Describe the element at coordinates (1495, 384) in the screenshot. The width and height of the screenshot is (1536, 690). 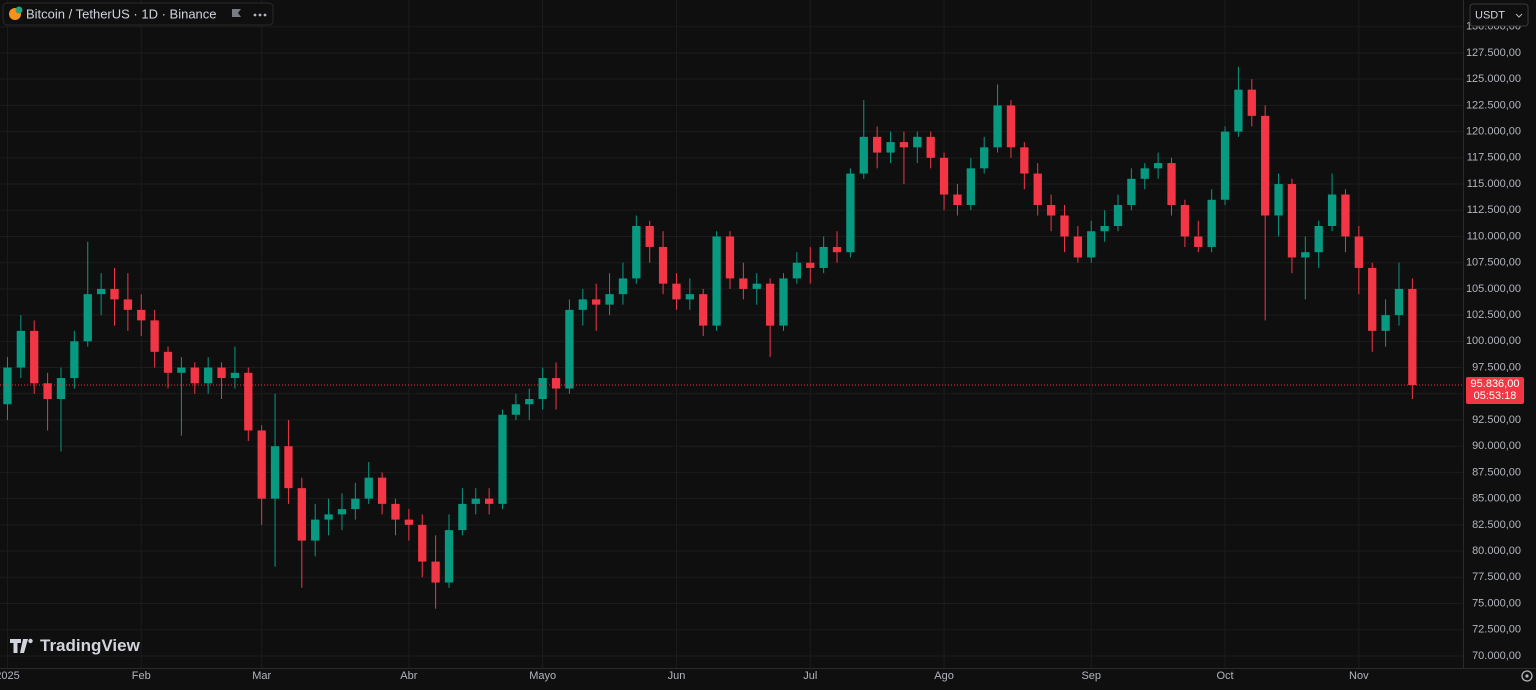
I see `last-price-label: 95.836,00` at that location.